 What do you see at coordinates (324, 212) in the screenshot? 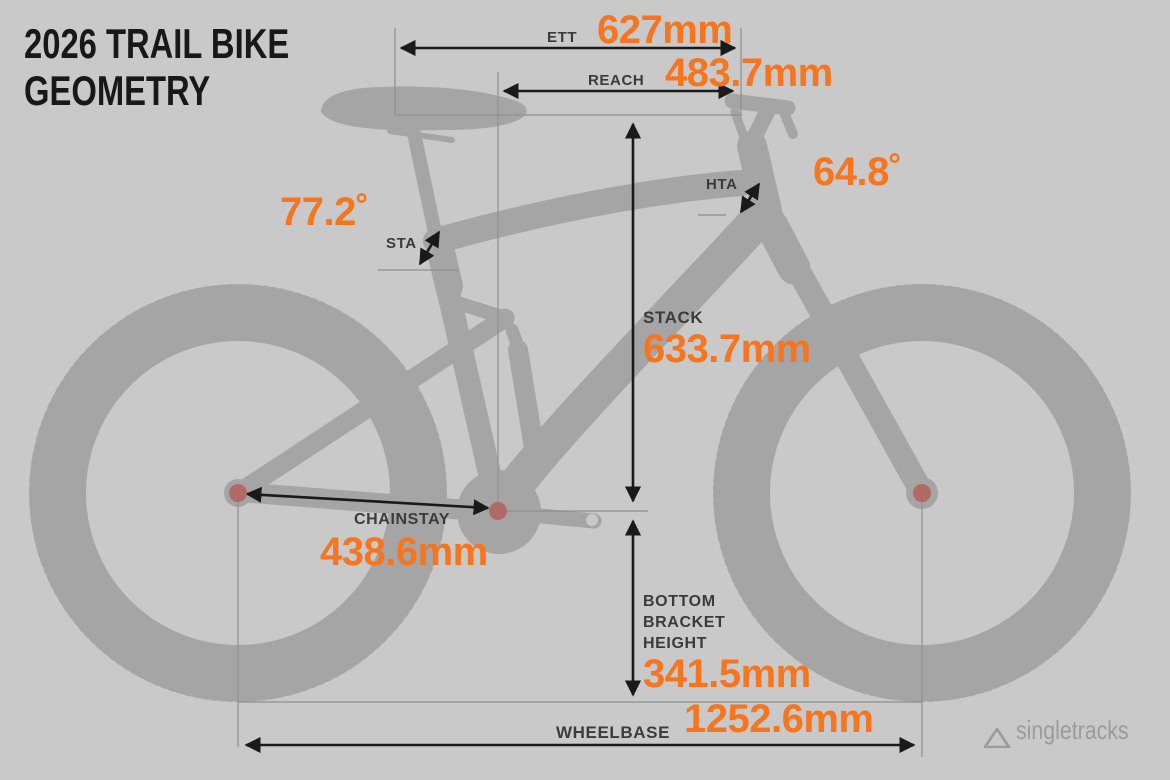
I see `sta-value: 77.2˚` at bounding box center [324, 212].